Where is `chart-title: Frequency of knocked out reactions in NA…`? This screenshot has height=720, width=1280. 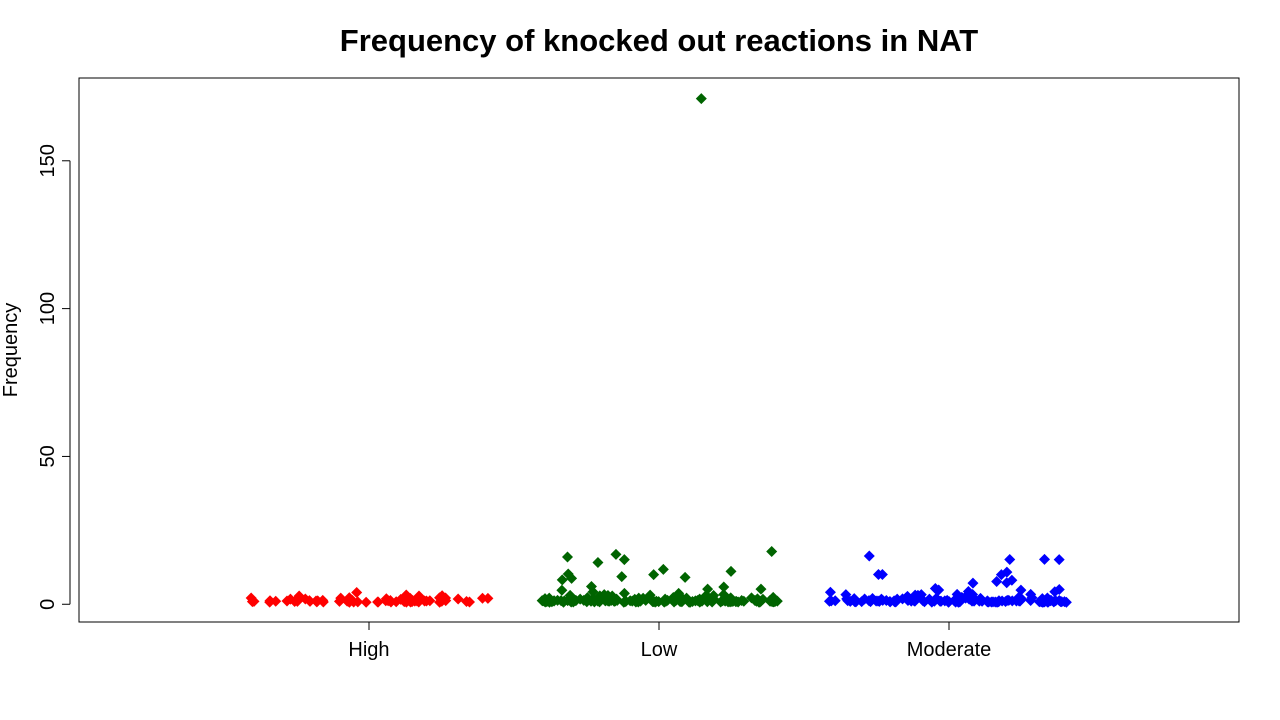
chart-title: Frequency of knocked out reactions in NA… is located at coordinates (659, 40).